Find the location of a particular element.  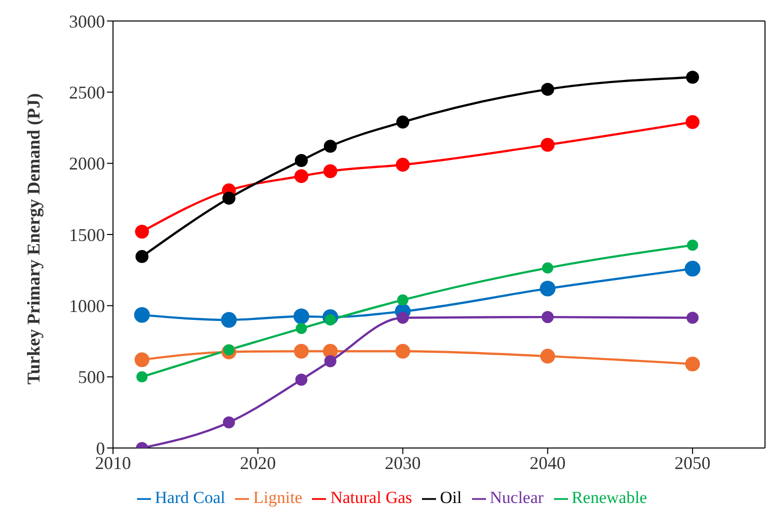

x-tick-label: 2030 is located at coordinates (402, 462).